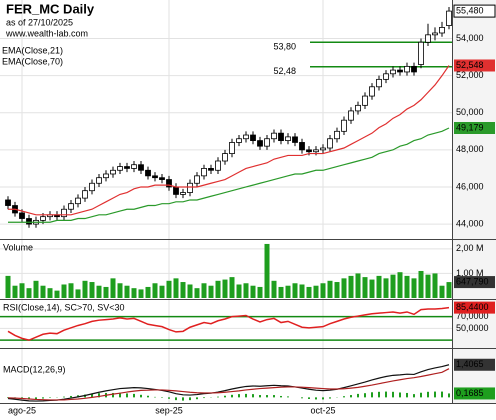 The height and width of the screenshot is (420, 496). I want to click on panel-title: MACD(12,26,9), so click(34, 369).